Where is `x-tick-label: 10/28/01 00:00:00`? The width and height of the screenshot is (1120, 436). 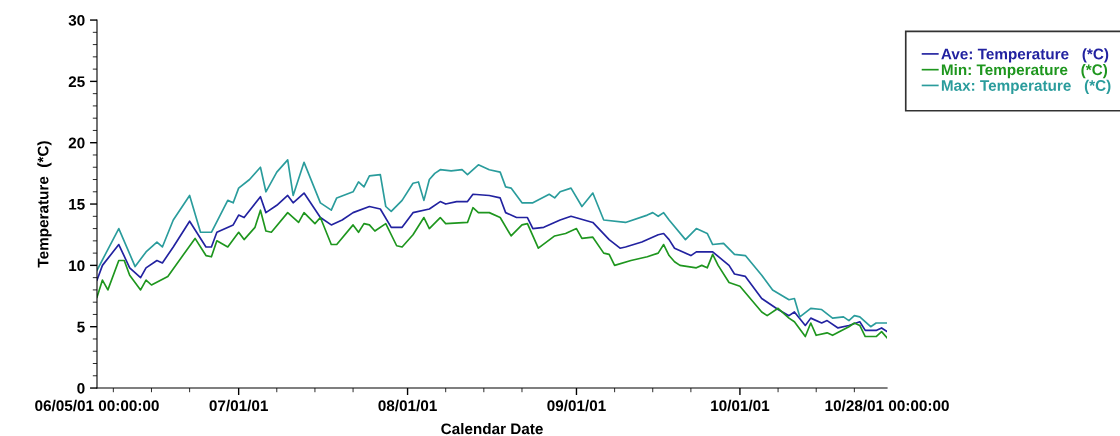 x-tick-label: 10/28/01 00:00:00 is located at coordinates (887, 405).